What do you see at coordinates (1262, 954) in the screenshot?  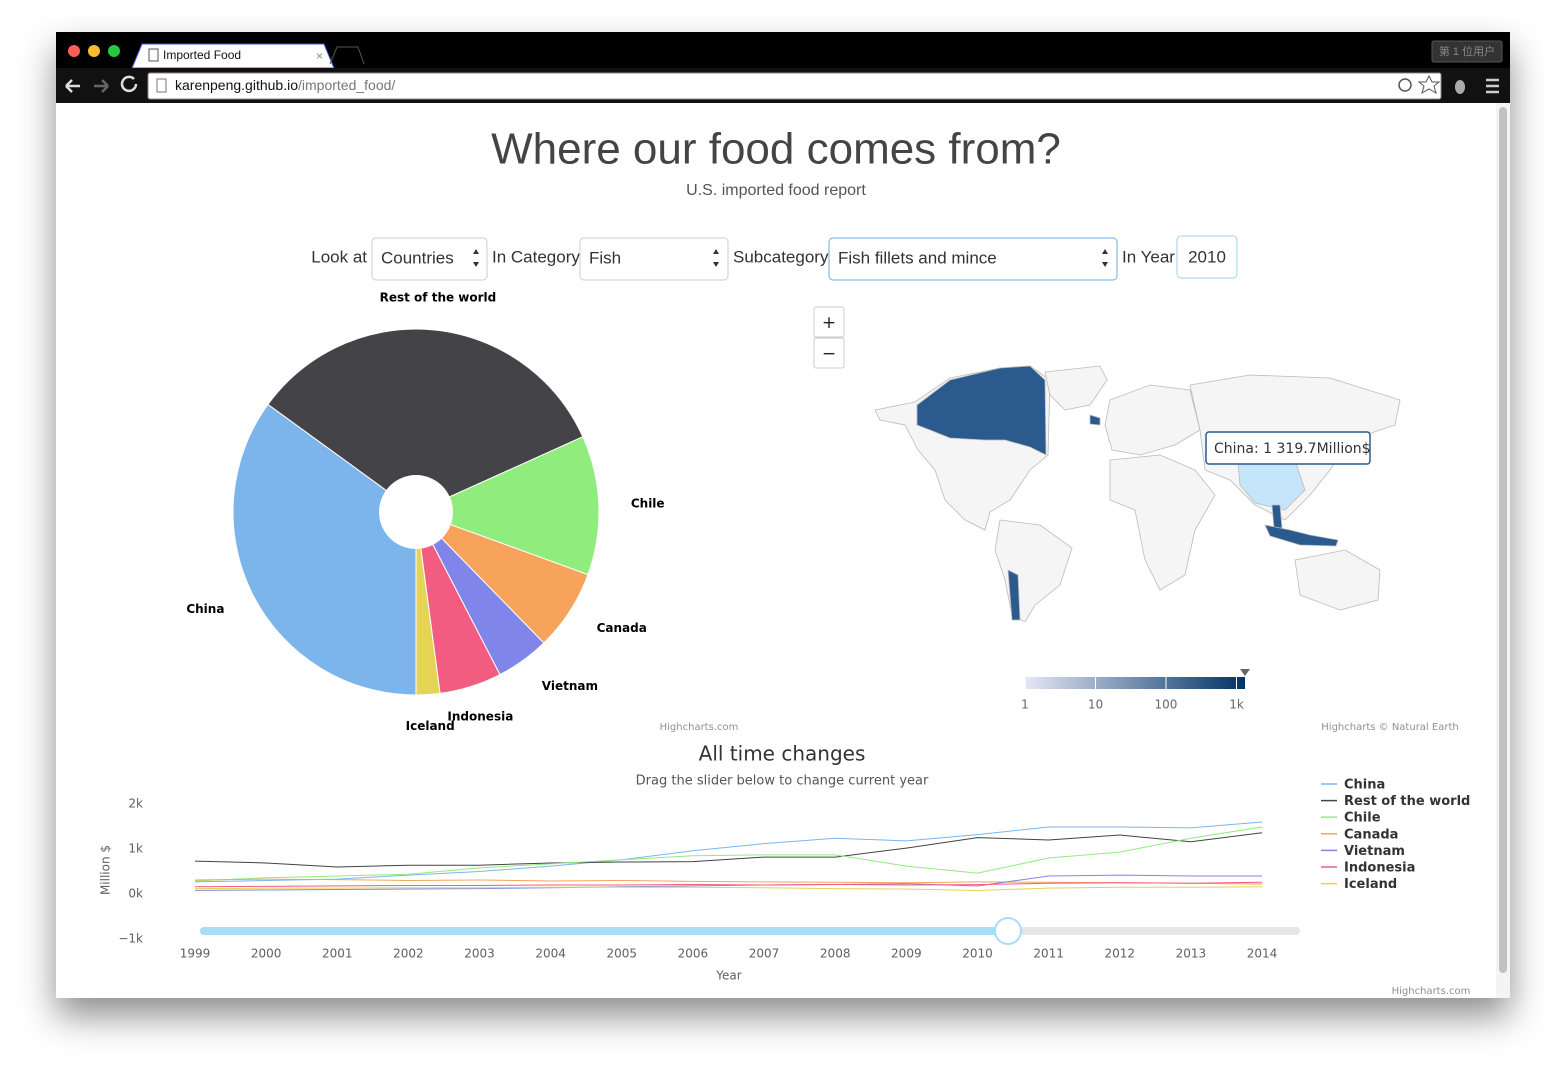 I see `x-tick-label: 2014` at bounding box center [1262, 954].